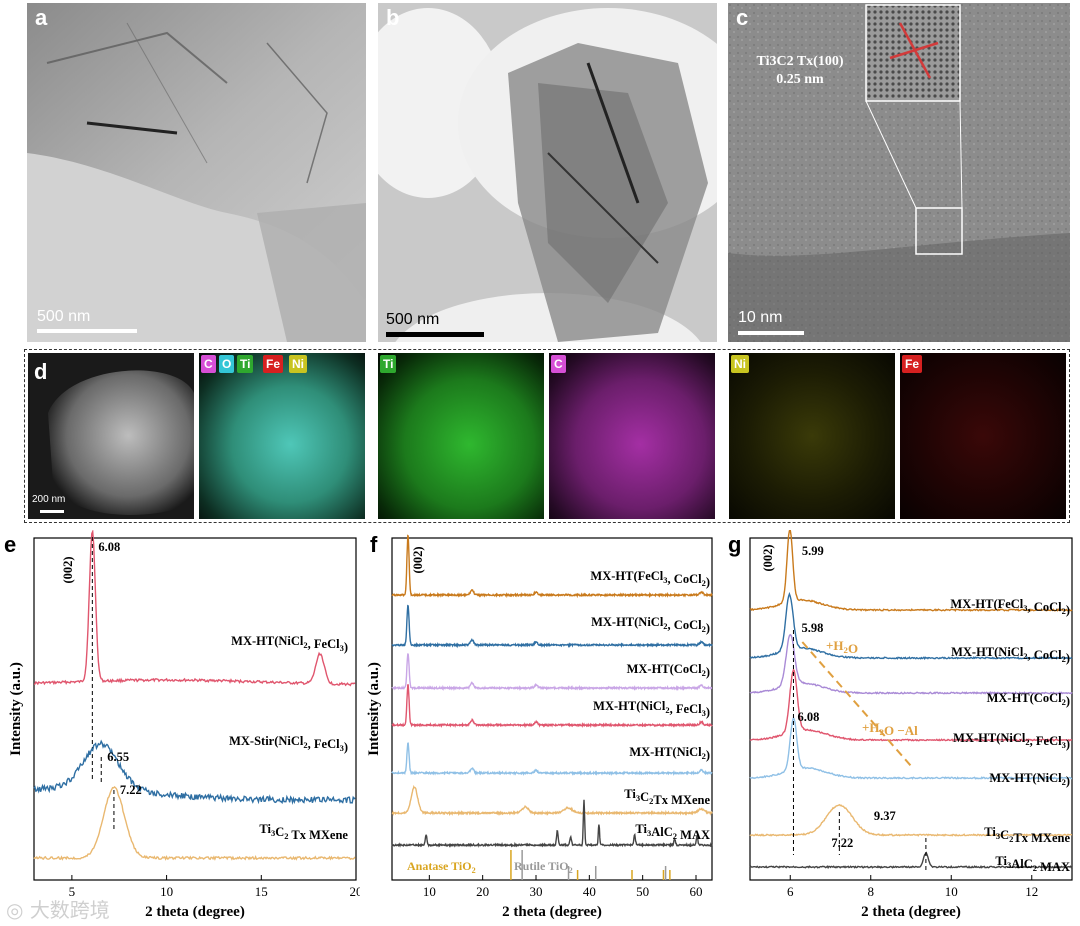 The width and height of the screenshot is (1080, 926). What do you see at coordinates (983, 436) in the screenshot?
I see `eds-map-fe: Fe` at bounding box center [983, 436].